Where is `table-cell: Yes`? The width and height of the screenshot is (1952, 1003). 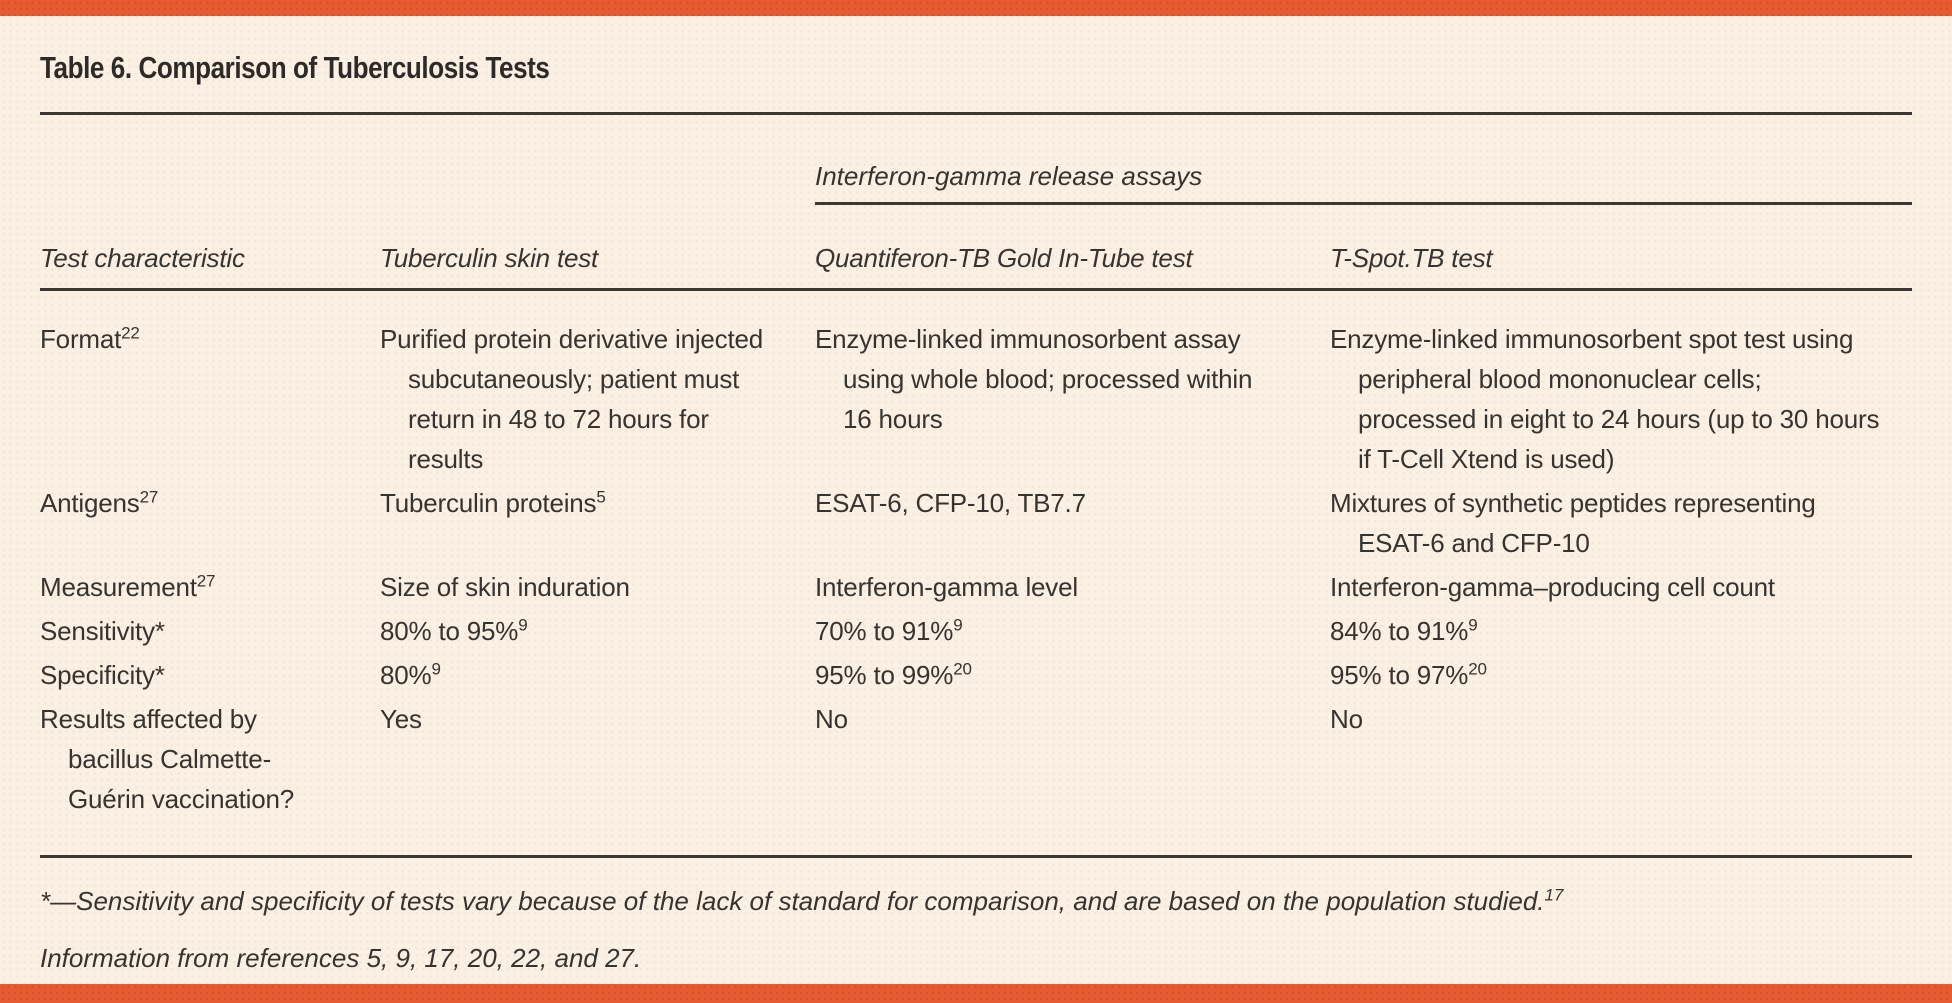
table-cell: Yes is located at coordinates (401, 719).